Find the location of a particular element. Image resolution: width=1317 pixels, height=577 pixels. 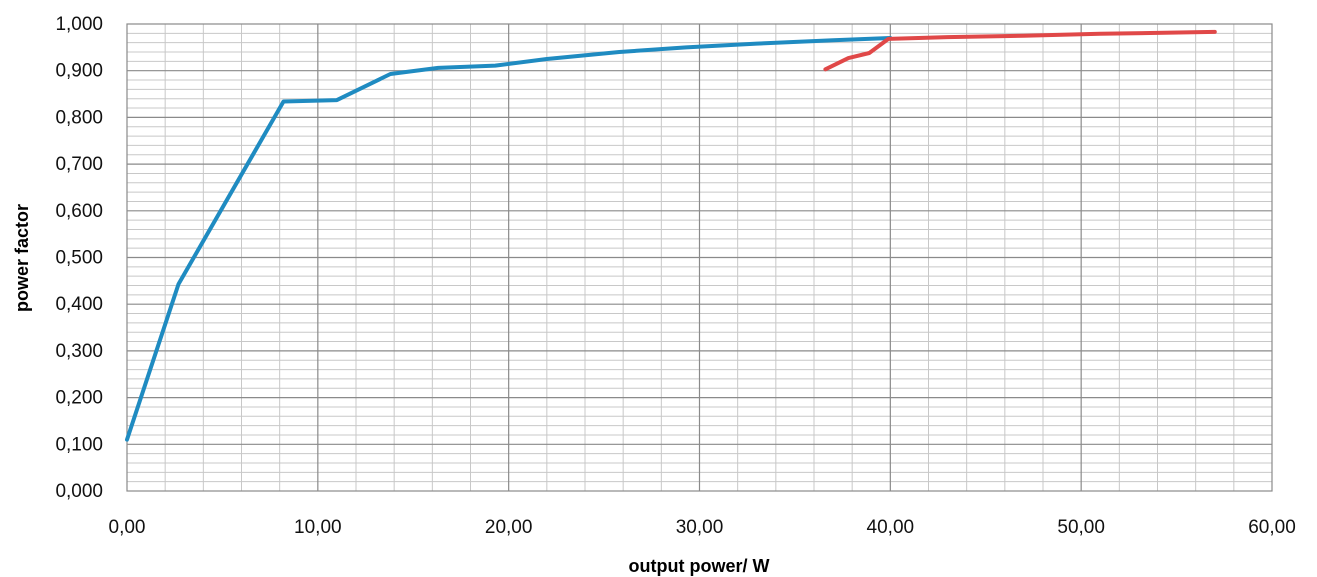

y-tick-label: 1,000 is located at coordinates (79, 24).